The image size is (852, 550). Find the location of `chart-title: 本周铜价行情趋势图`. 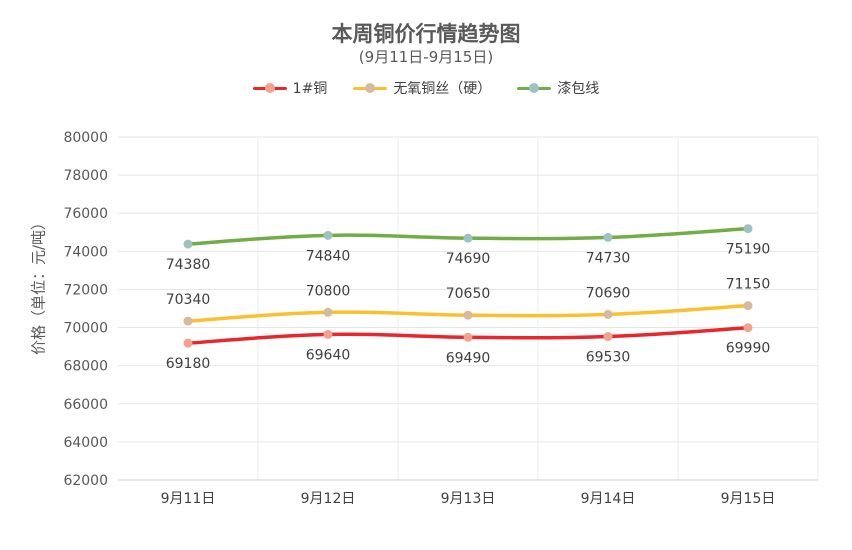

chart-title: 本周铜价行情趋势图 is located at coordinates (426, 34).